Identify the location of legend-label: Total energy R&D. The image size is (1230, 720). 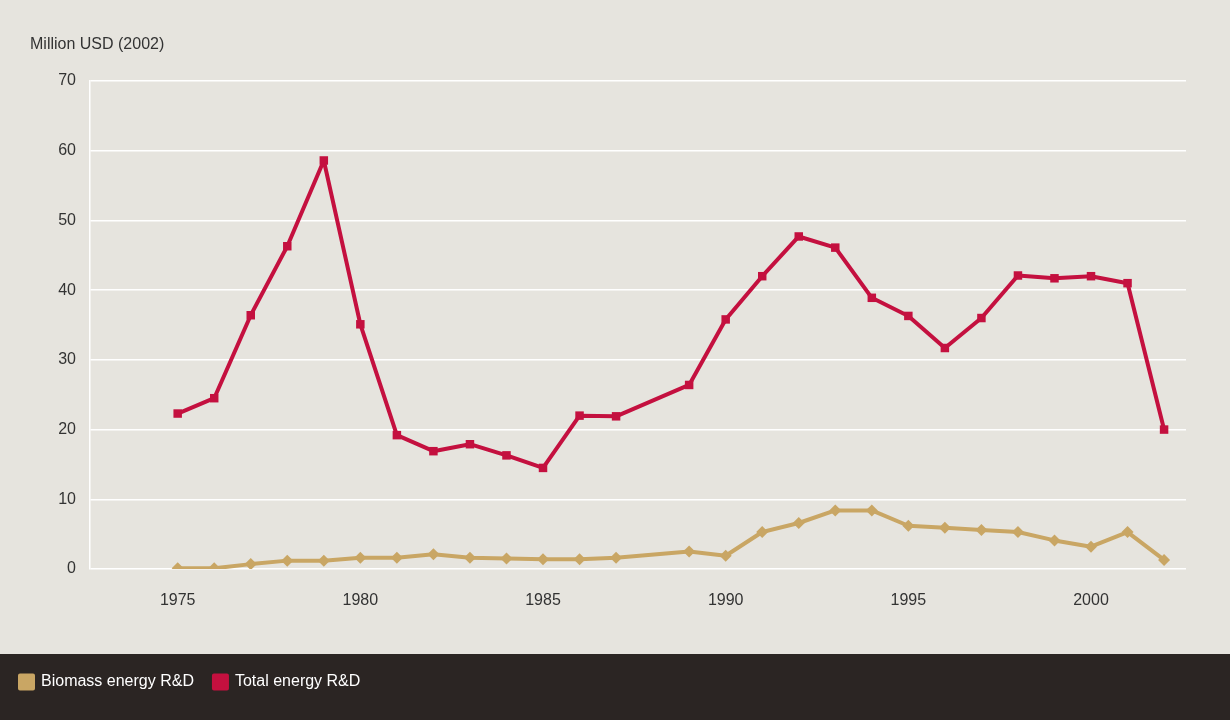
(297, 681).